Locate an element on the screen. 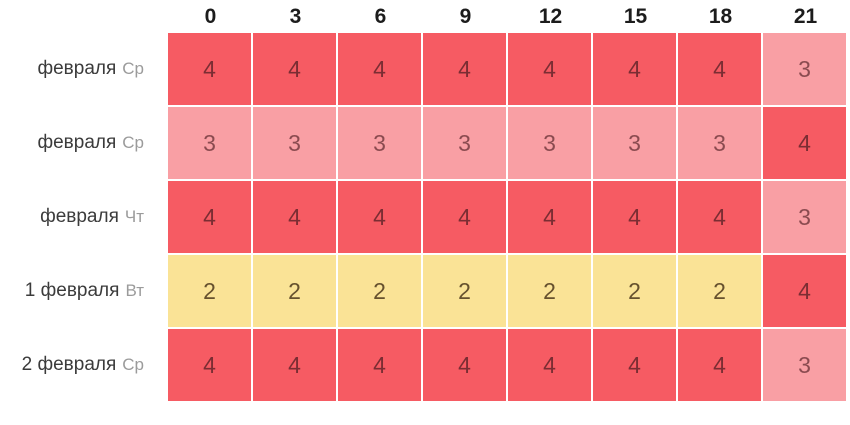  row-cells: 3 3 3 3 3 3 3 4 is located at coordinates (508, 143).